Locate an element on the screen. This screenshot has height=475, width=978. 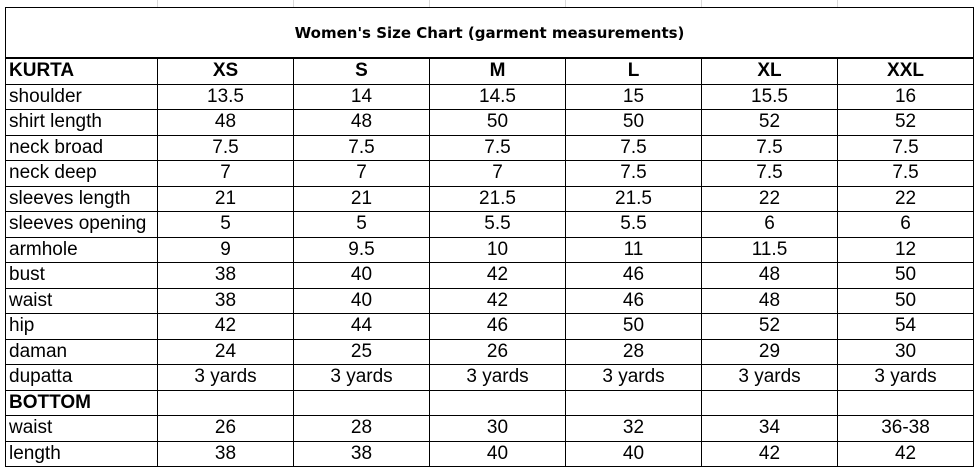
kurta-header-row: KURTA XS S M L XL XXL is located at coordinates (490, 71).